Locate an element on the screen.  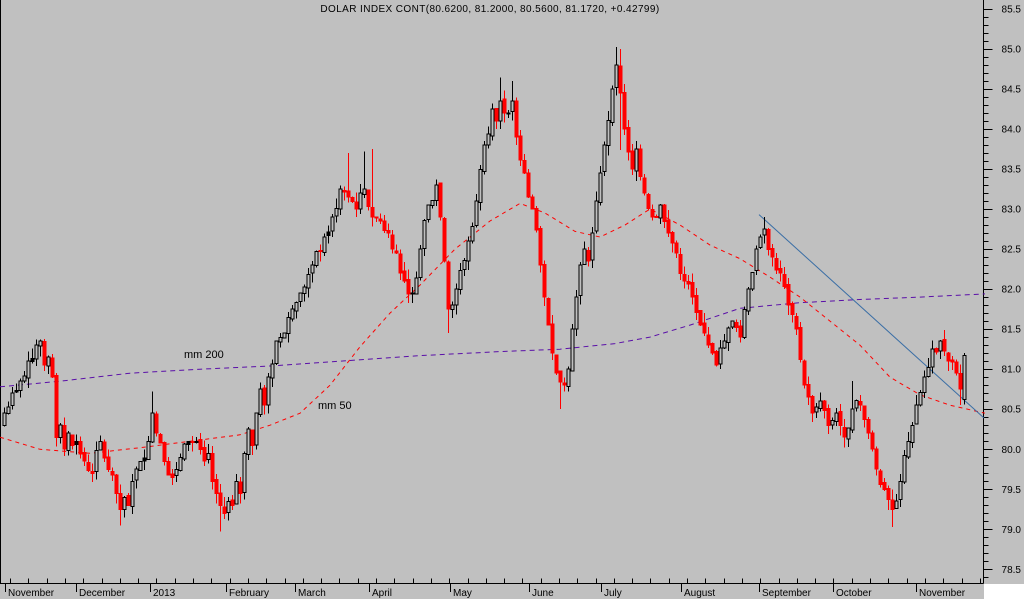
x-axis-label: February is located at coordinates (249, 593).